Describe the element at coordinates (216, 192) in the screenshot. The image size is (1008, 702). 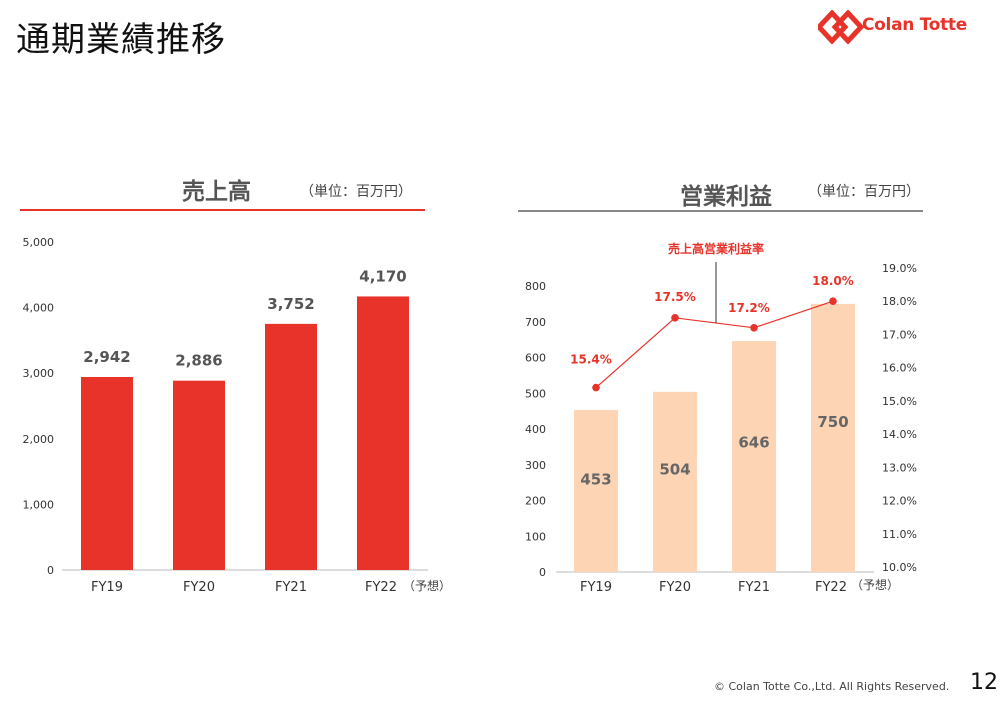
I see `sales-title: 売上高` at that location.